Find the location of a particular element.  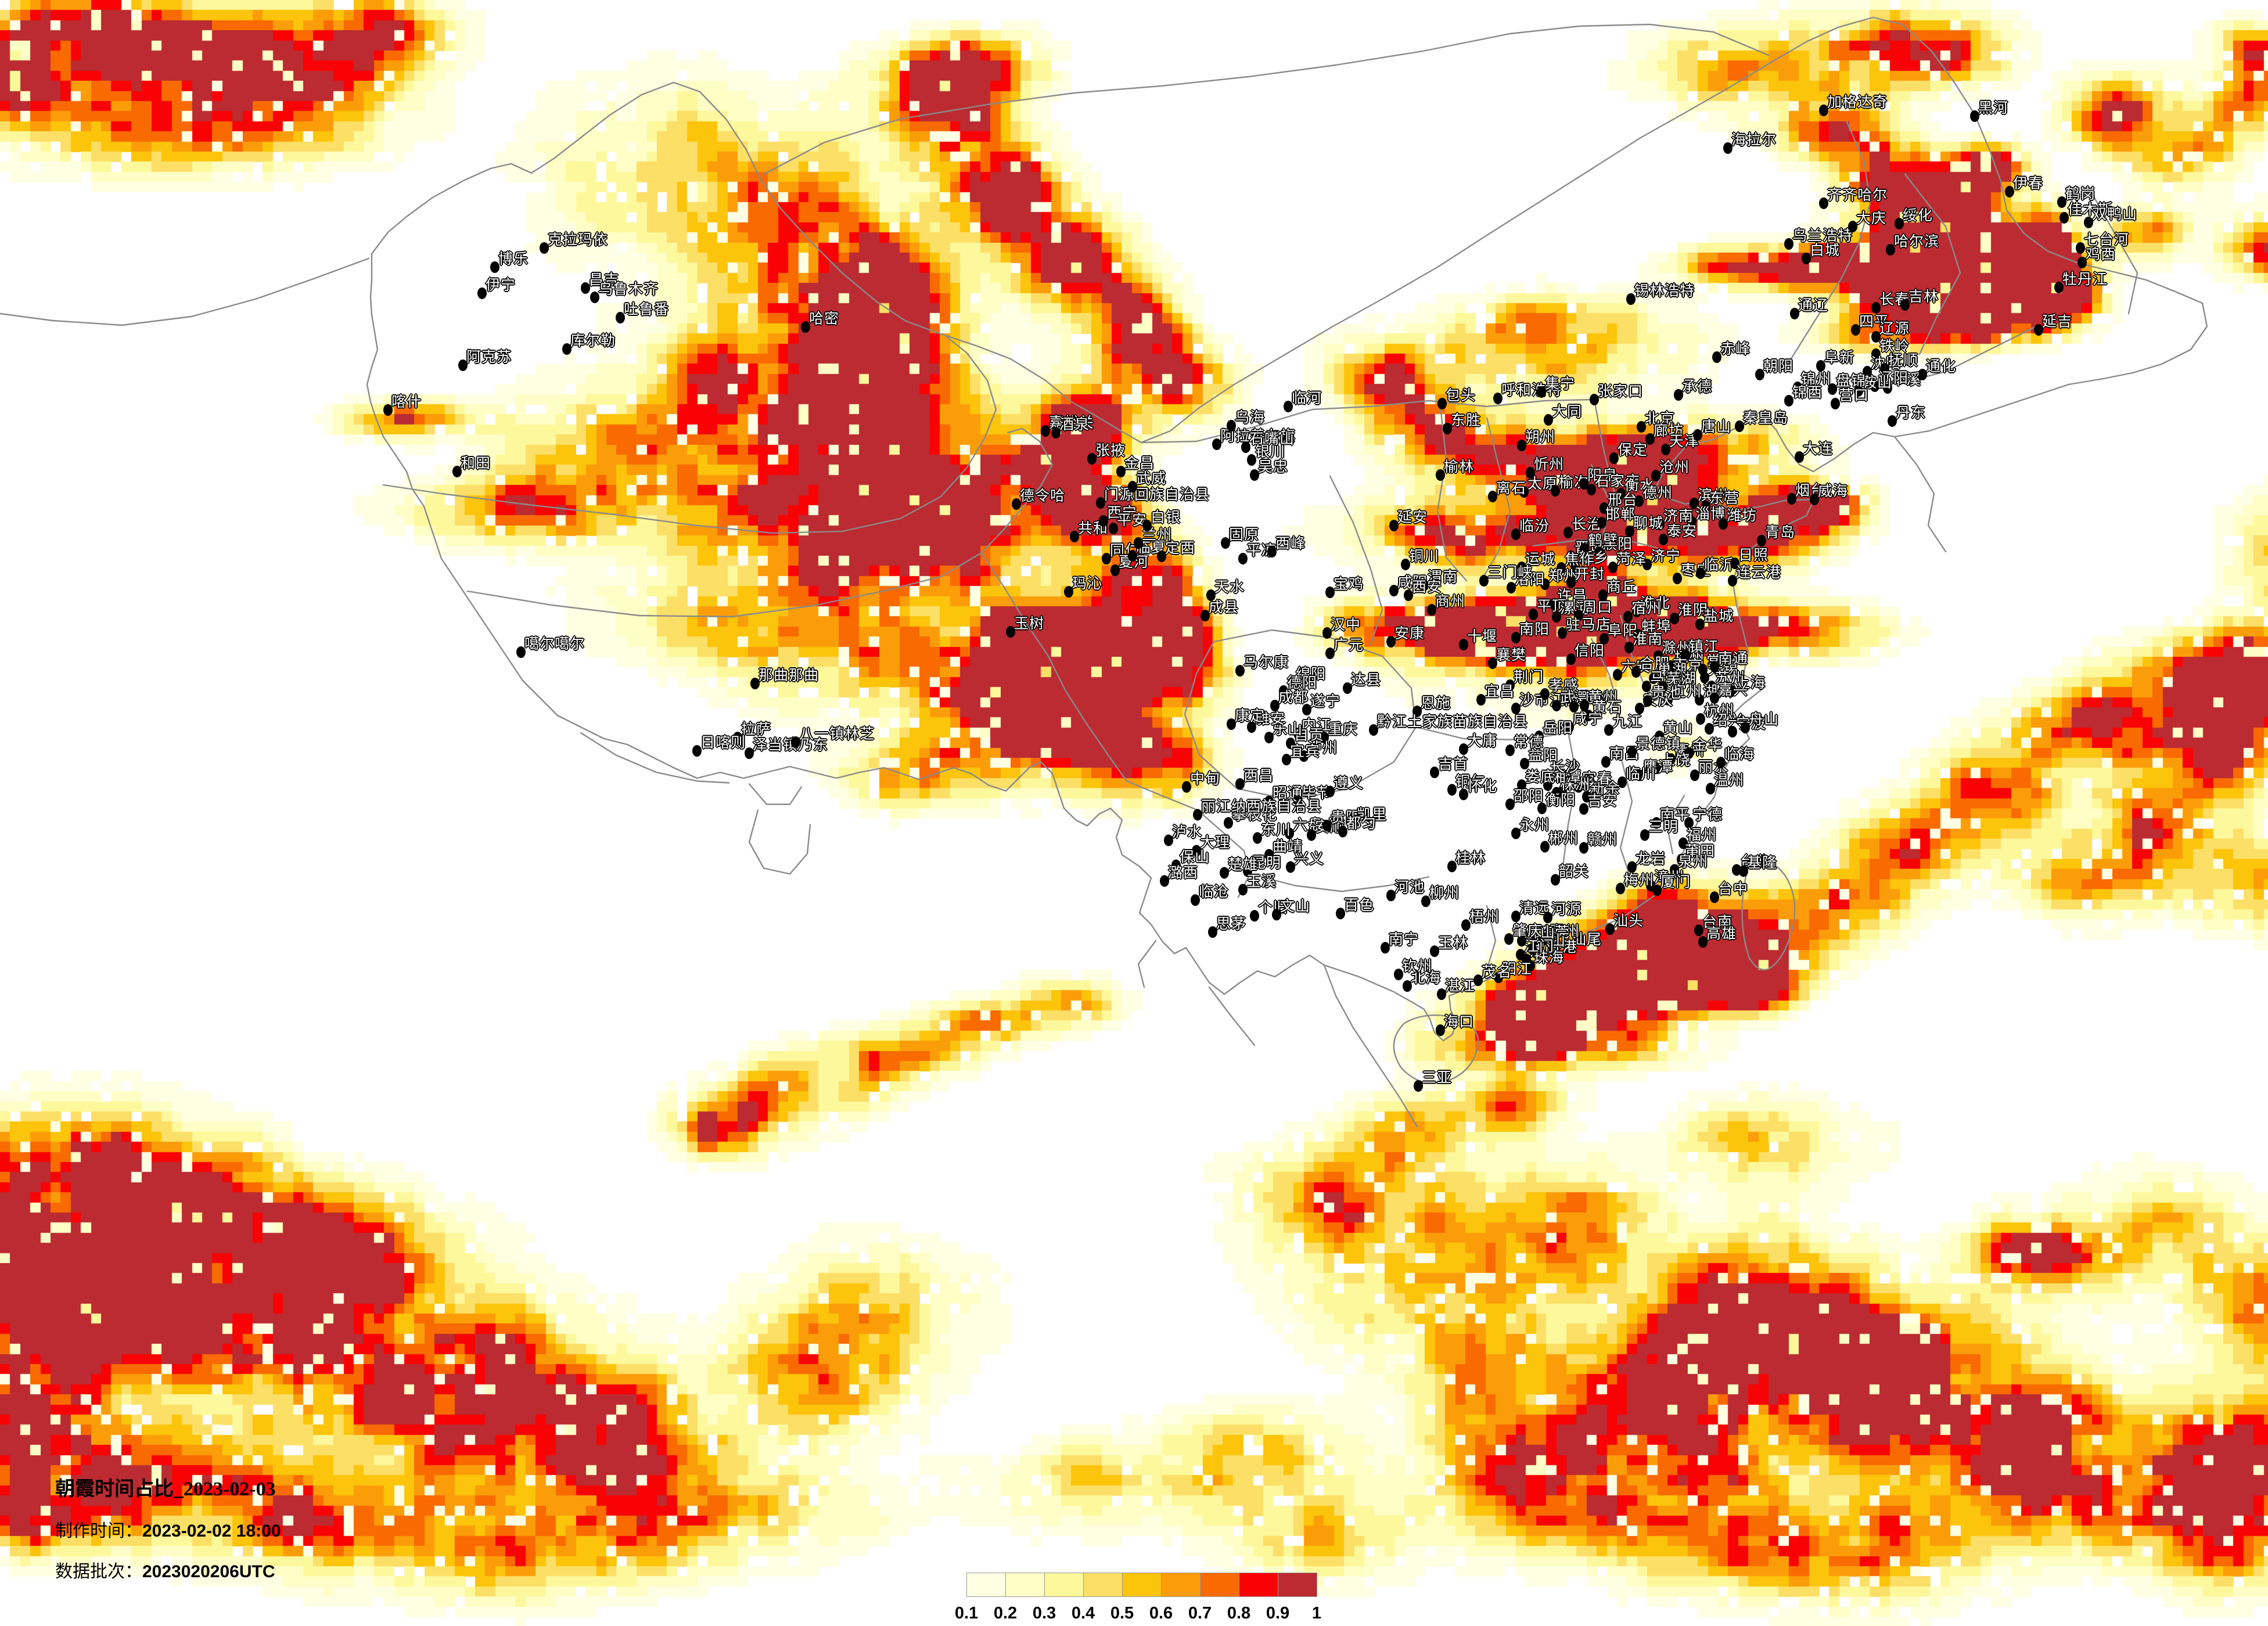

production-time-value: 2023-02-02 18:00 is located at coordinates (211, 1531).